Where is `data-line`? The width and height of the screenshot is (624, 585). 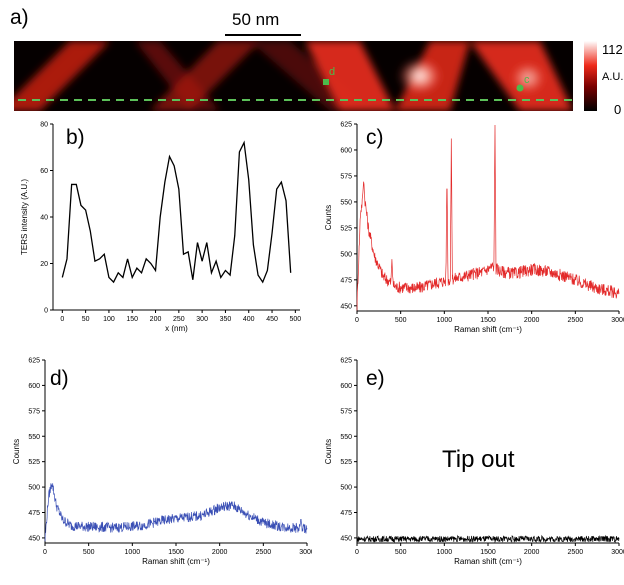
data-line is located at coordinates (176, 212).